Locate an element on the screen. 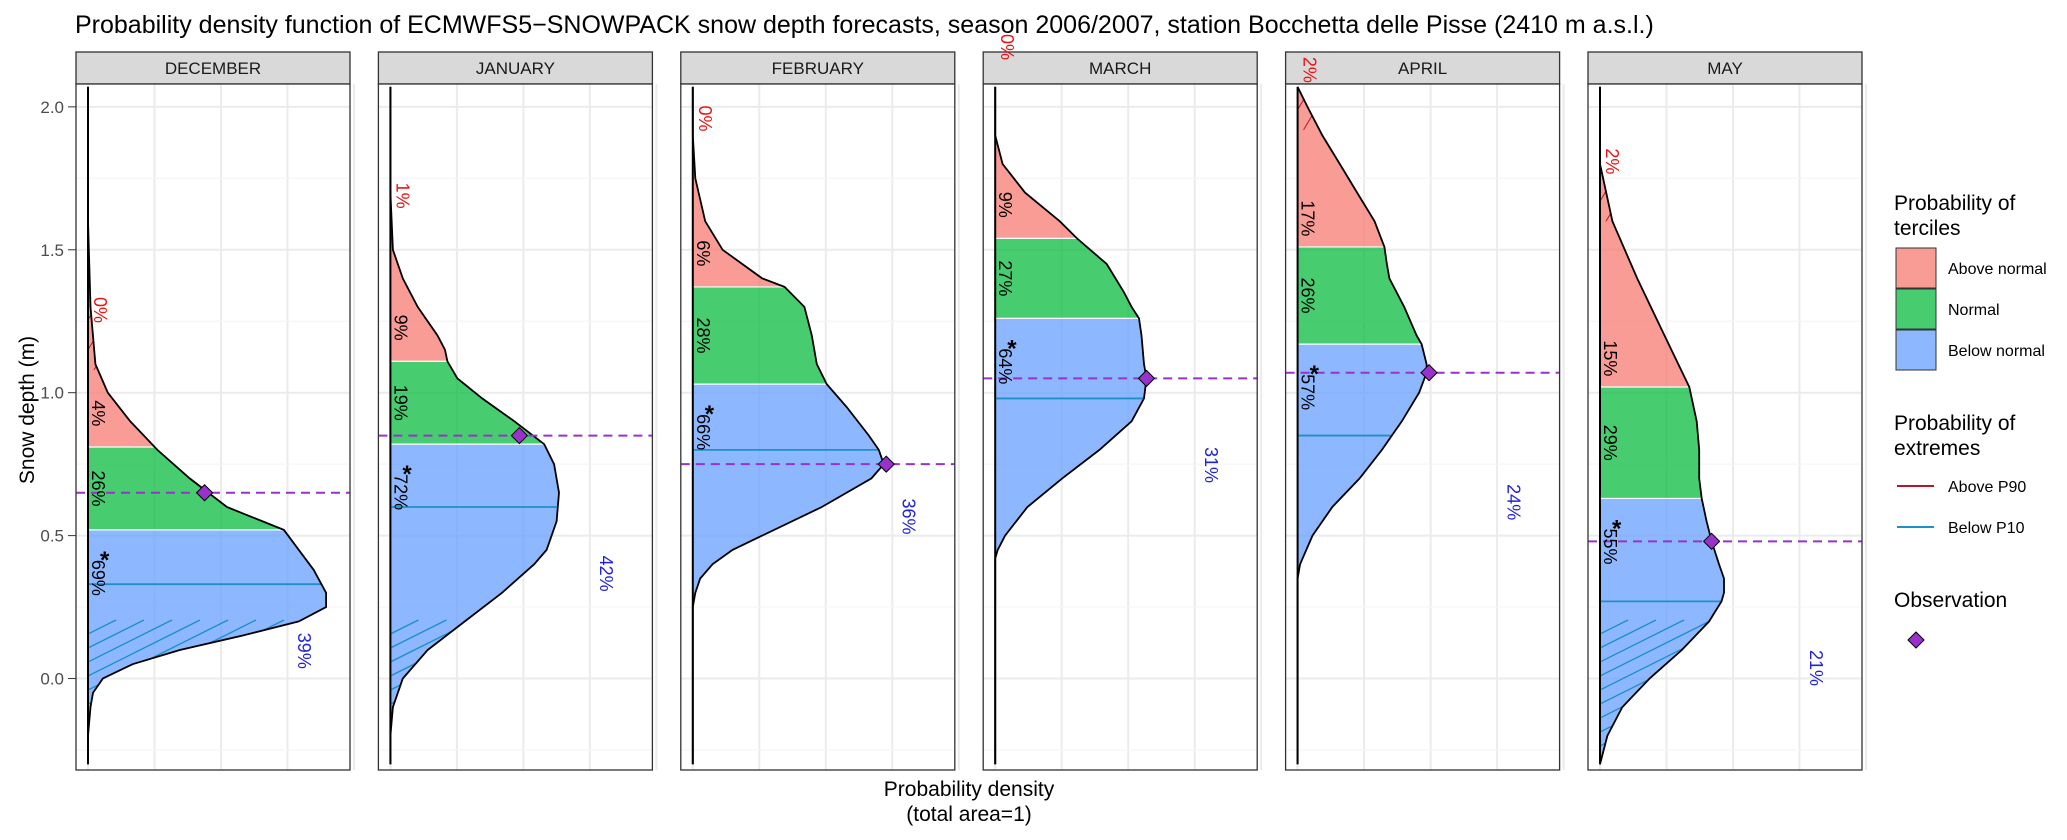 The width and height of the screenshot is (2067, 840). label-prob-below-p10: 24% is located at coordinates (1513, 502).